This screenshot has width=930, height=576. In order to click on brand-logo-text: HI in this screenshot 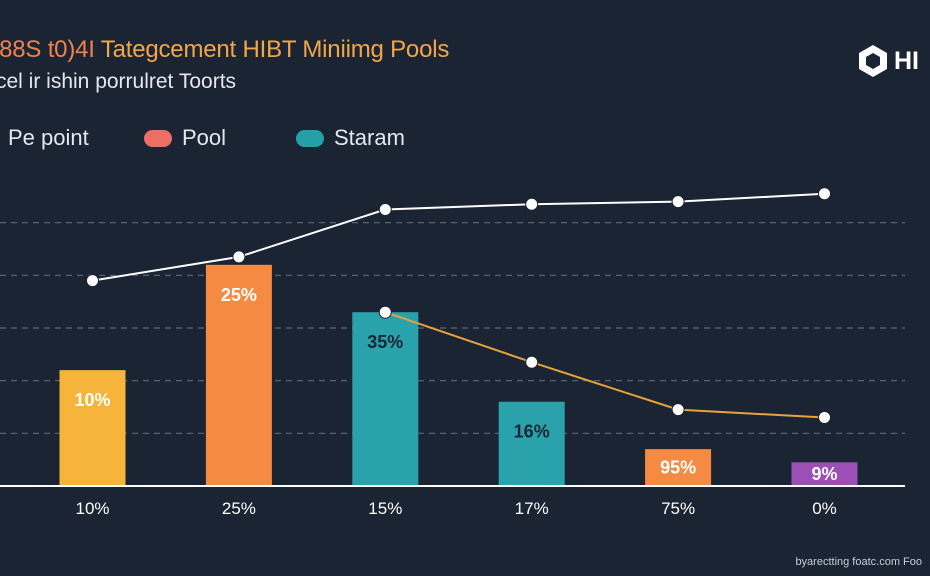, I will do `click(906, 60)`.